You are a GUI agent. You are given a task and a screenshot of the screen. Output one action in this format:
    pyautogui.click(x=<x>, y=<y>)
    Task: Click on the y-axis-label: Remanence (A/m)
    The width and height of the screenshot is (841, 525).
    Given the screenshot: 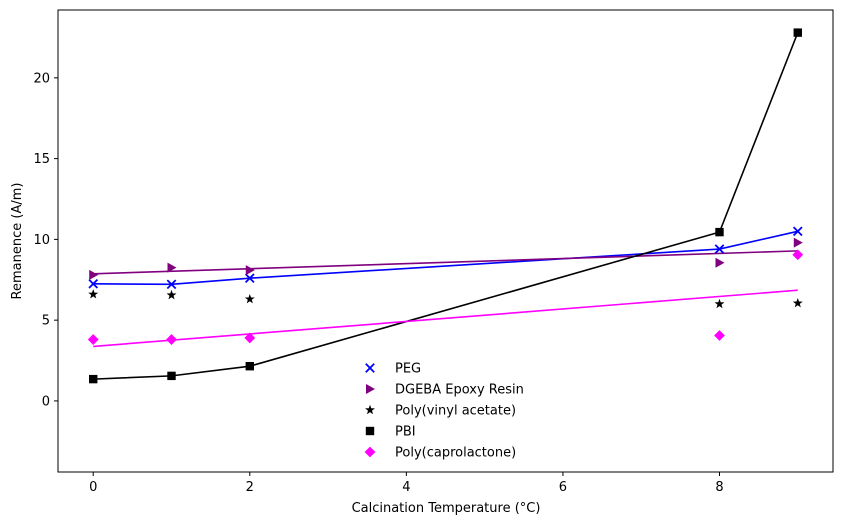 What is the action you would take?
    pyautogui.click(x=17, y=241)
    